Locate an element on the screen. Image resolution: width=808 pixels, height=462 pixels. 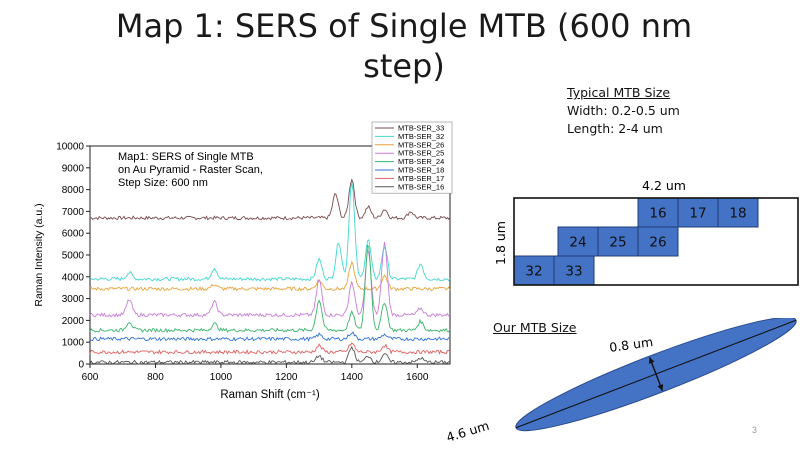
page-number: 3 is located at coordinates (755, 430).